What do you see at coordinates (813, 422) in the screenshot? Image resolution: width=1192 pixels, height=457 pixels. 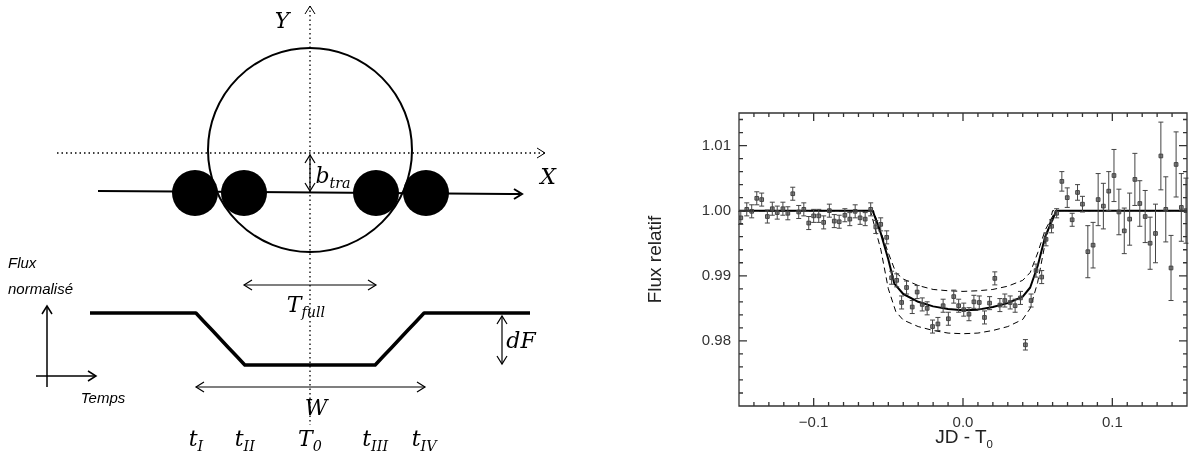 I see `x-tick-label: −0.1` at bounding box center [813, 422].